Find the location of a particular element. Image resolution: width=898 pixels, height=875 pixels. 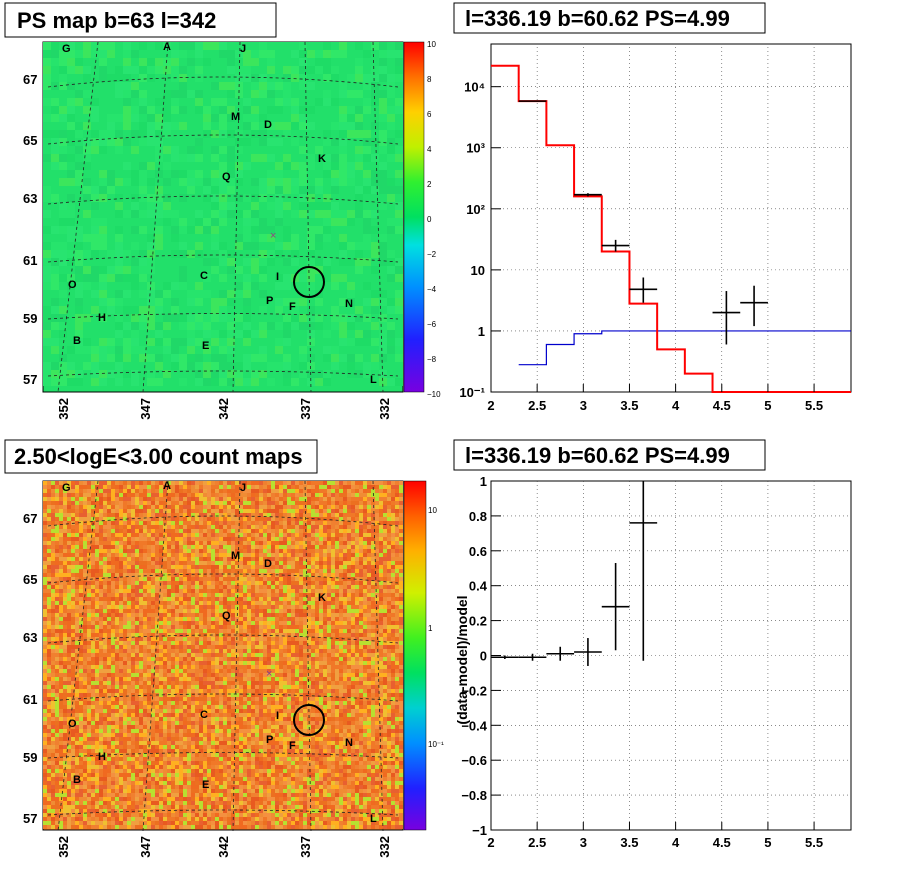

ps-map-source-label: N is located at coordinates (349, 304).